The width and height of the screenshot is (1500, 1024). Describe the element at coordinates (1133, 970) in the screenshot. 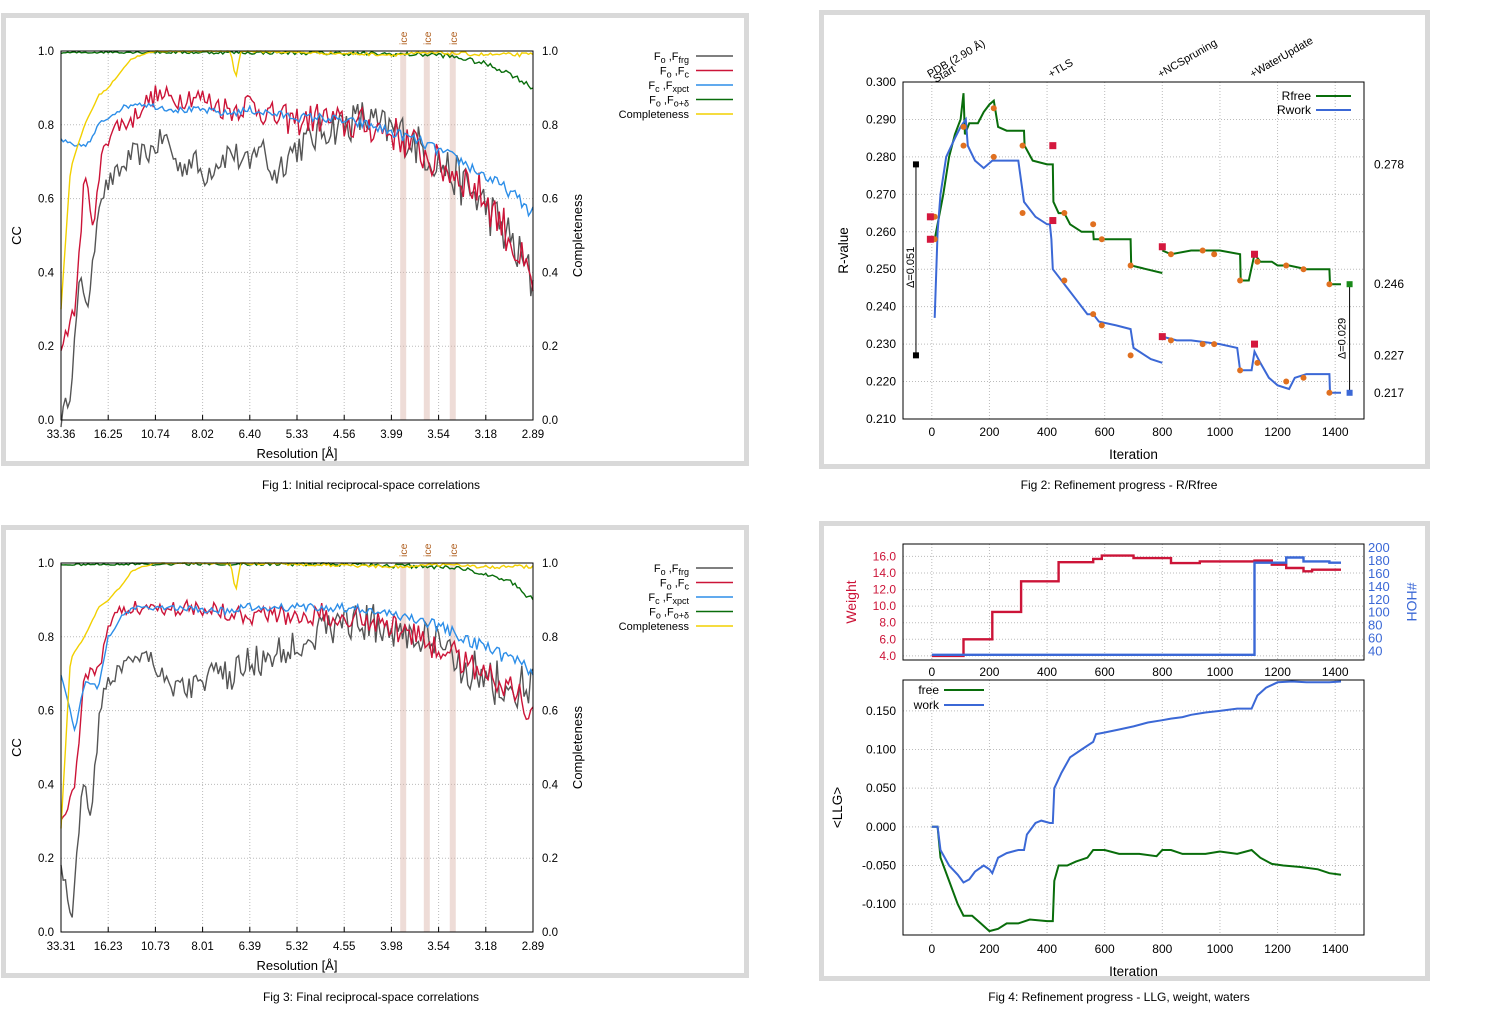

I see `x-axis-label: Iteration` at that location.